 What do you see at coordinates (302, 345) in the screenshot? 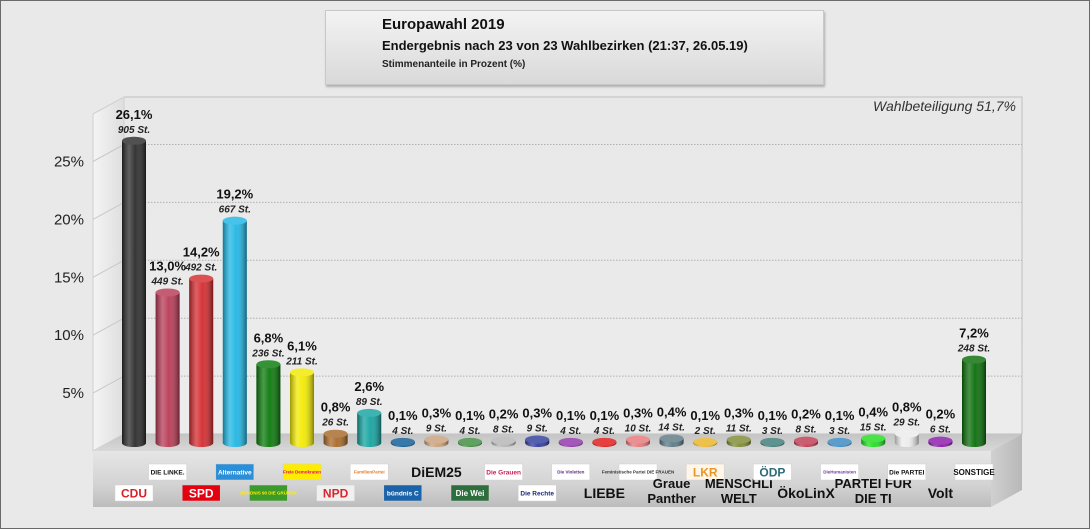
I see `value-label: 6,1%` at bounding box center [302, 345].